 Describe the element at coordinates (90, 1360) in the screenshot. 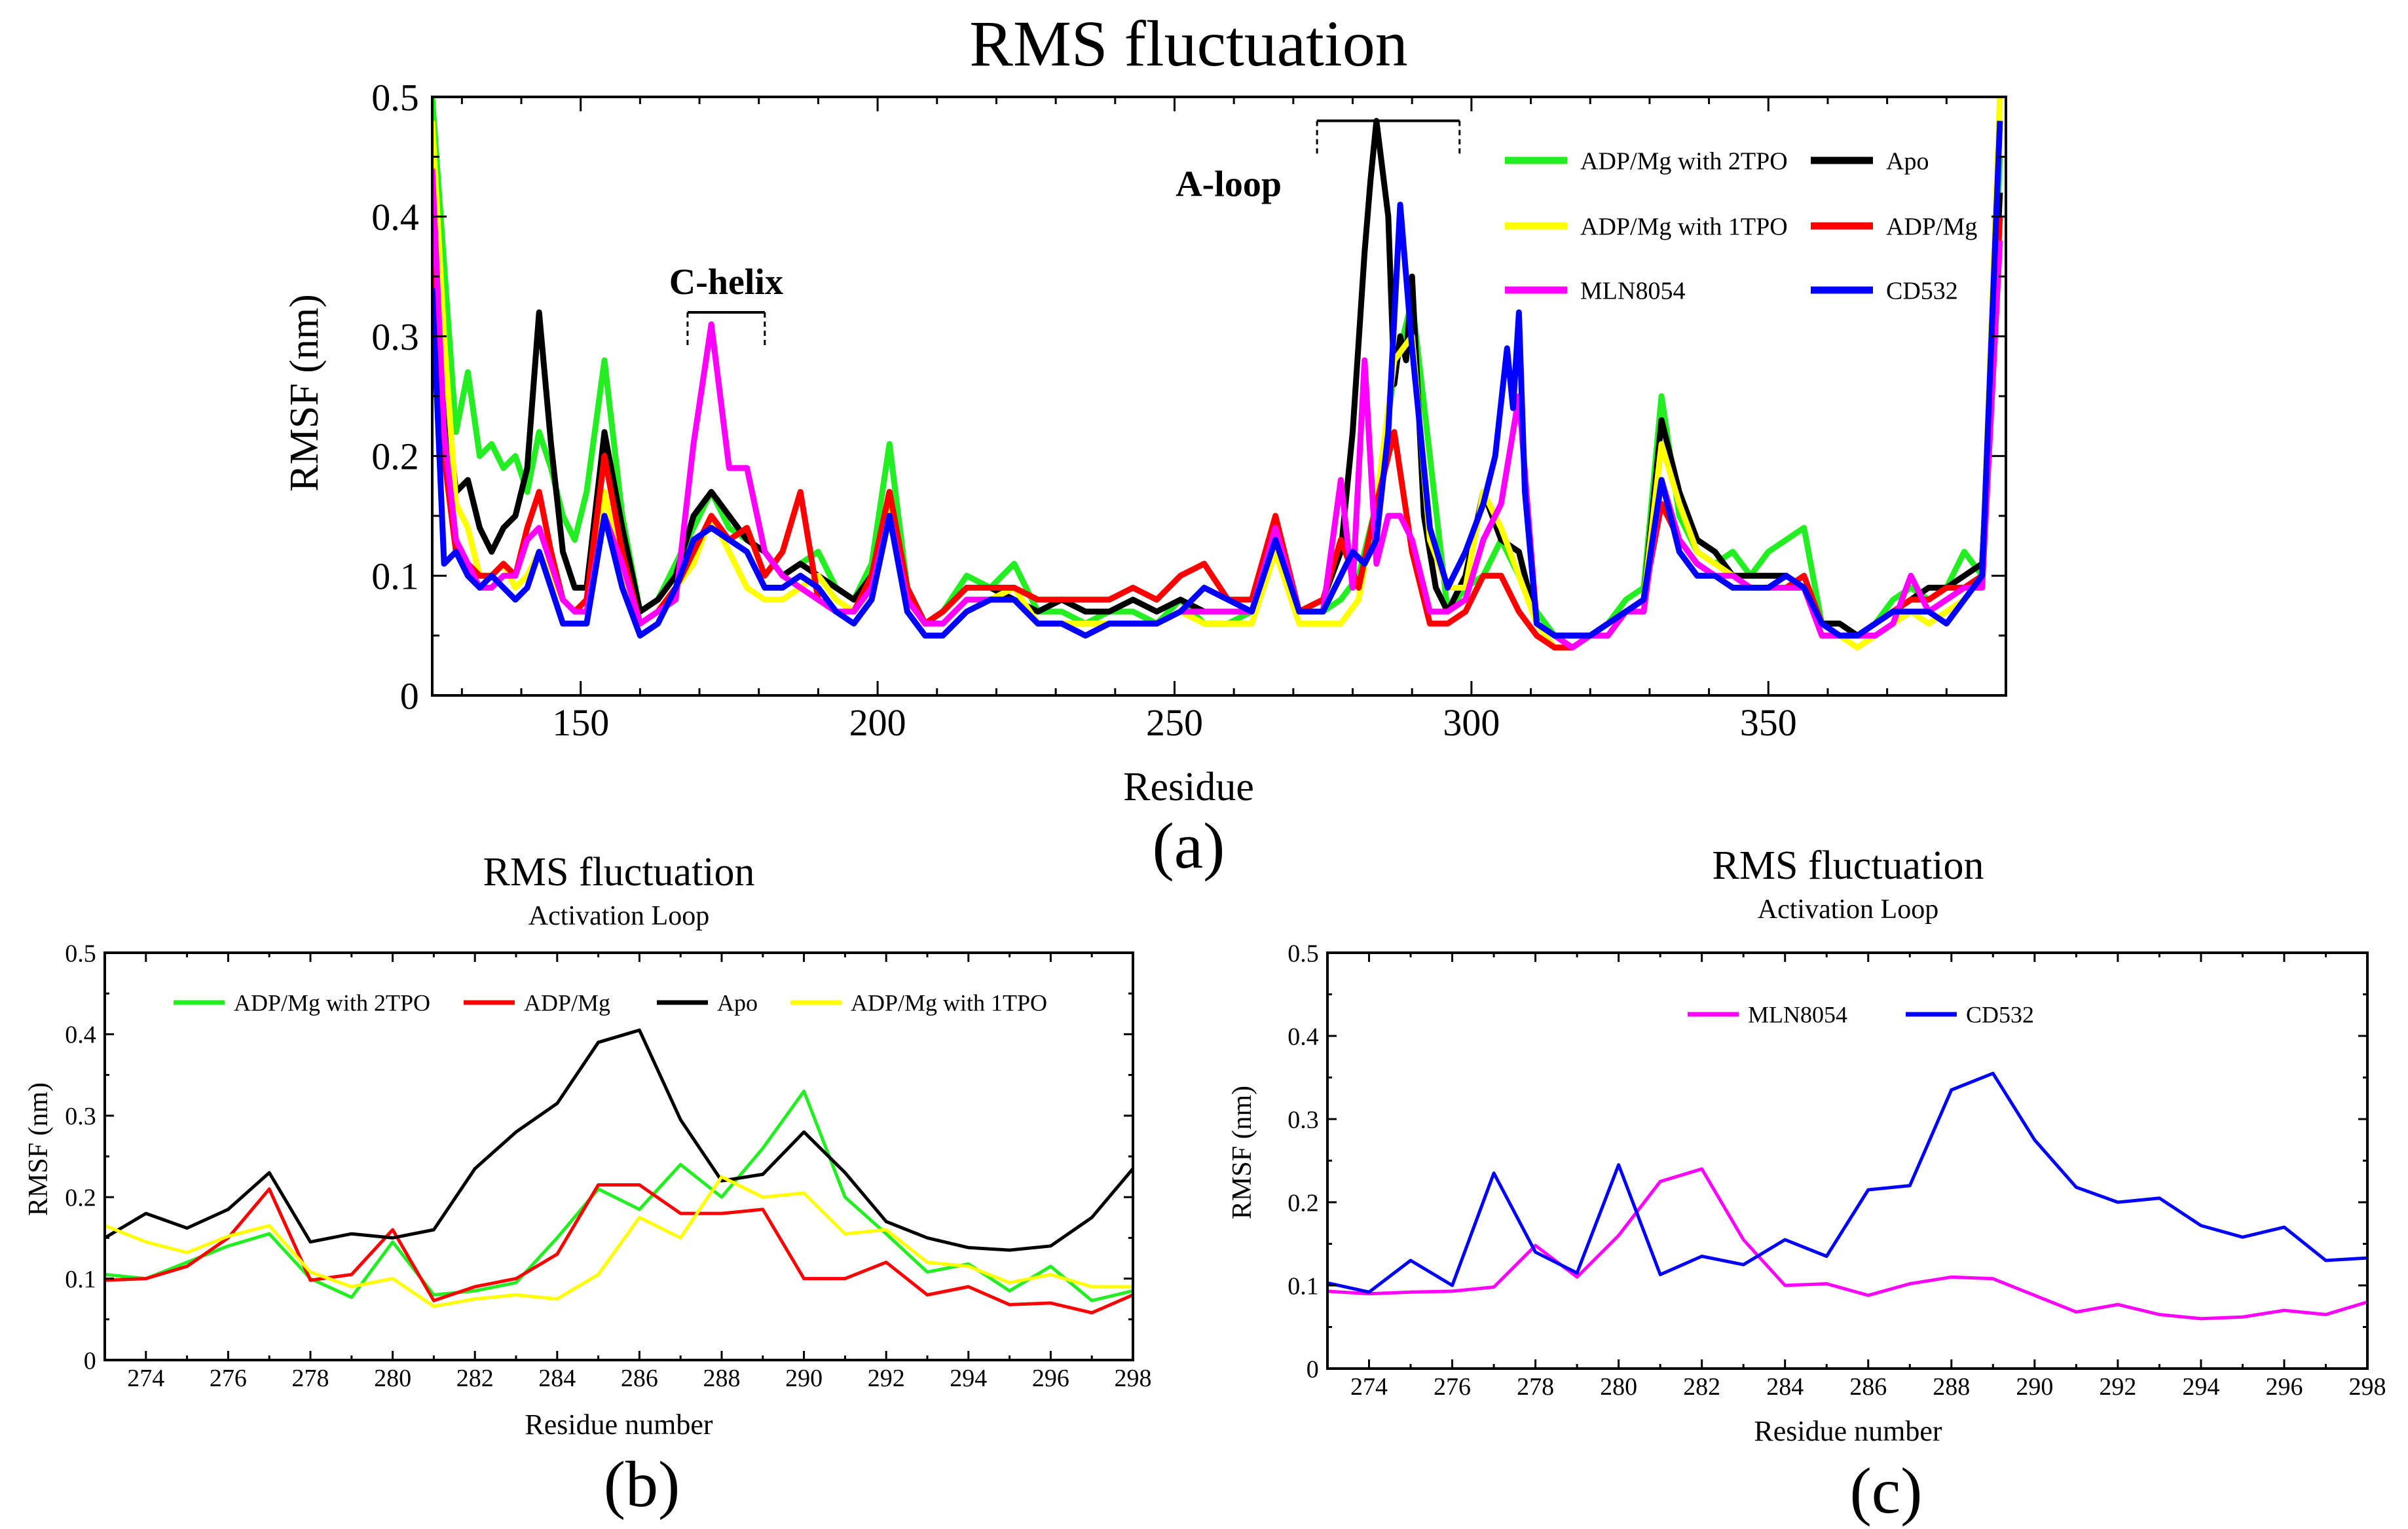

I see `y-tick-label-b: 0` at that location.